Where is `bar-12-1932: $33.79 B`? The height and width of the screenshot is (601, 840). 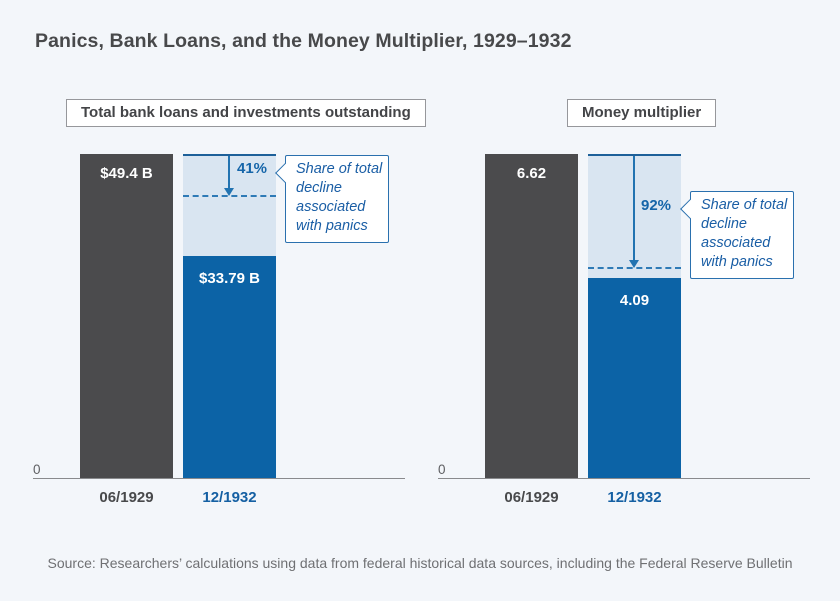
bar-12-1932: $33.79 B is located at coordinates (229, 367).